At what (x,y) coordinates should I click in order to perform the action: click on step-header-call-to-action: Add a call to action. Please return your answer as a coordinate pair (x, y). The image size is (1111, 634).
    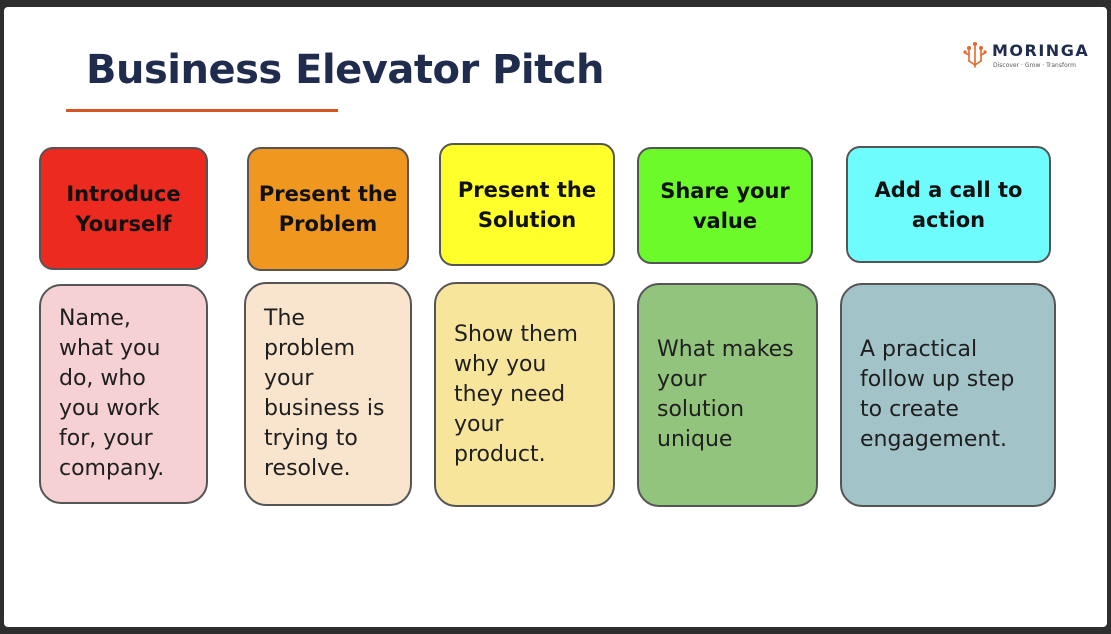
    Looking at the image, I should click on (948, 204).